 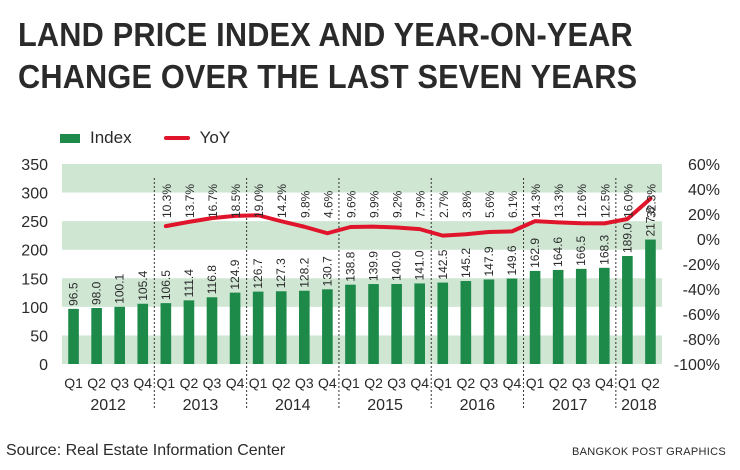 I want to click on left-axis-tick: 200, so click(x=34, y=251).